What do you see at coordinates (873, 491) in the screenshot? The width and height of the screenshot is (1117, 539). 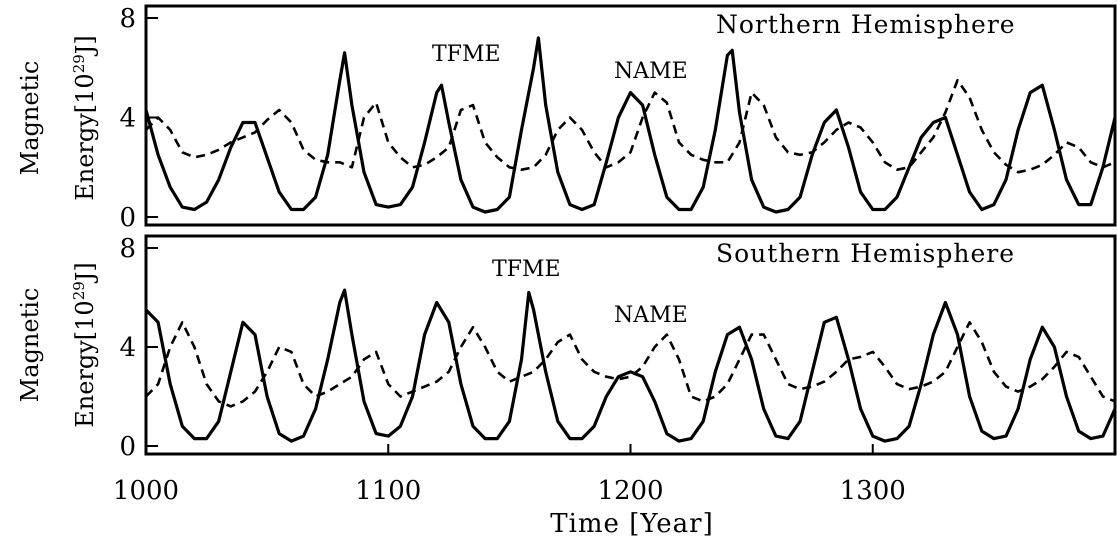 I see `x-tick-label: 1300` at bounding box center [873, 491].